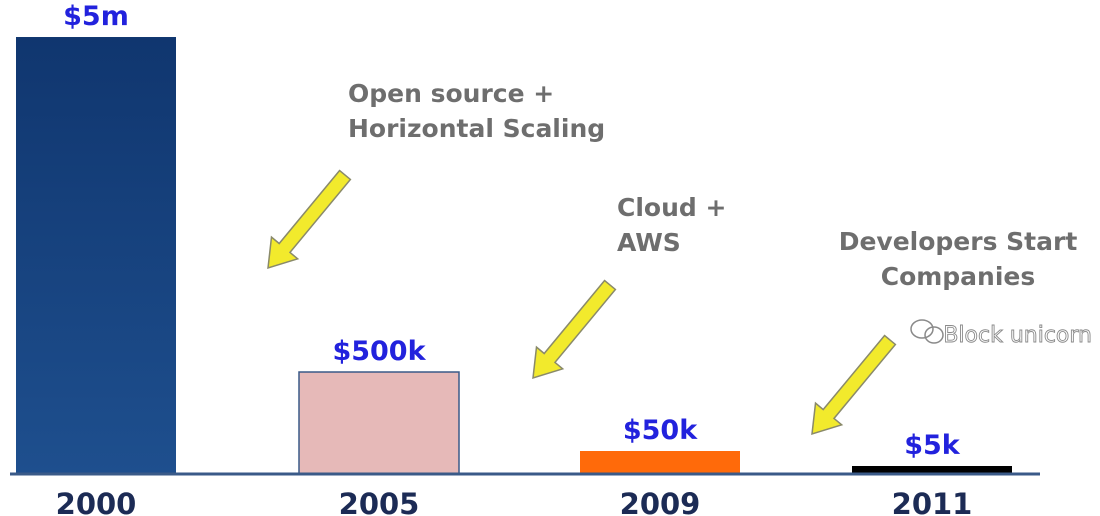  What do you see at coordinates (96, 16) in the screenshot?
I see `data-label-2000: $5m` at bounding box center [96, 16].